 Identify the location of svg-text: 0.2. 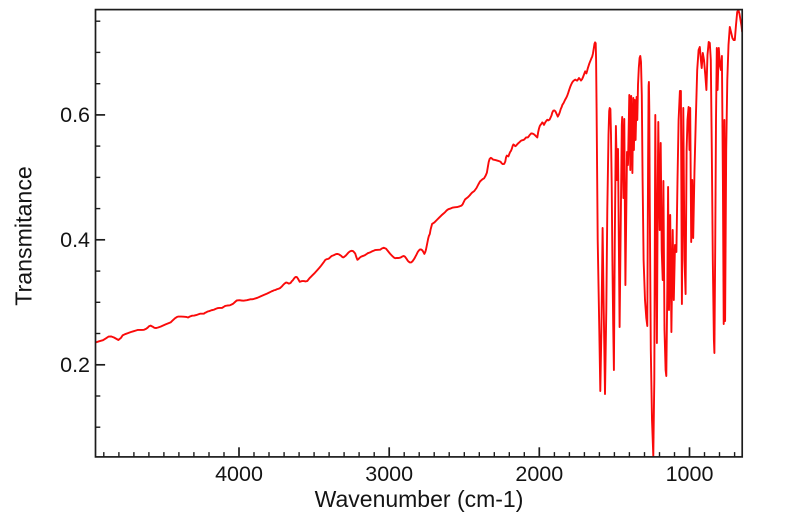
(75, 365).